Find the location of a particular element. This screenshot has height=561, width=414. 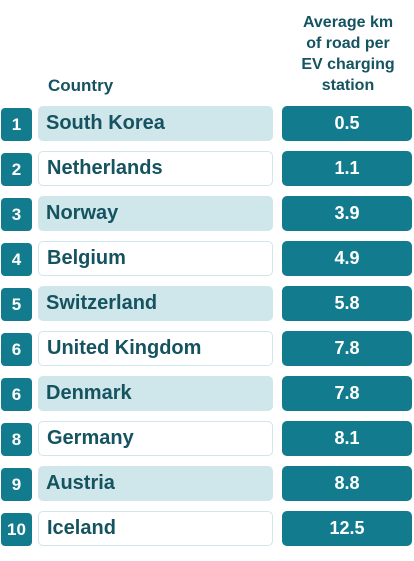

country-cell: Netherlands is located at coordinates (155, 168).